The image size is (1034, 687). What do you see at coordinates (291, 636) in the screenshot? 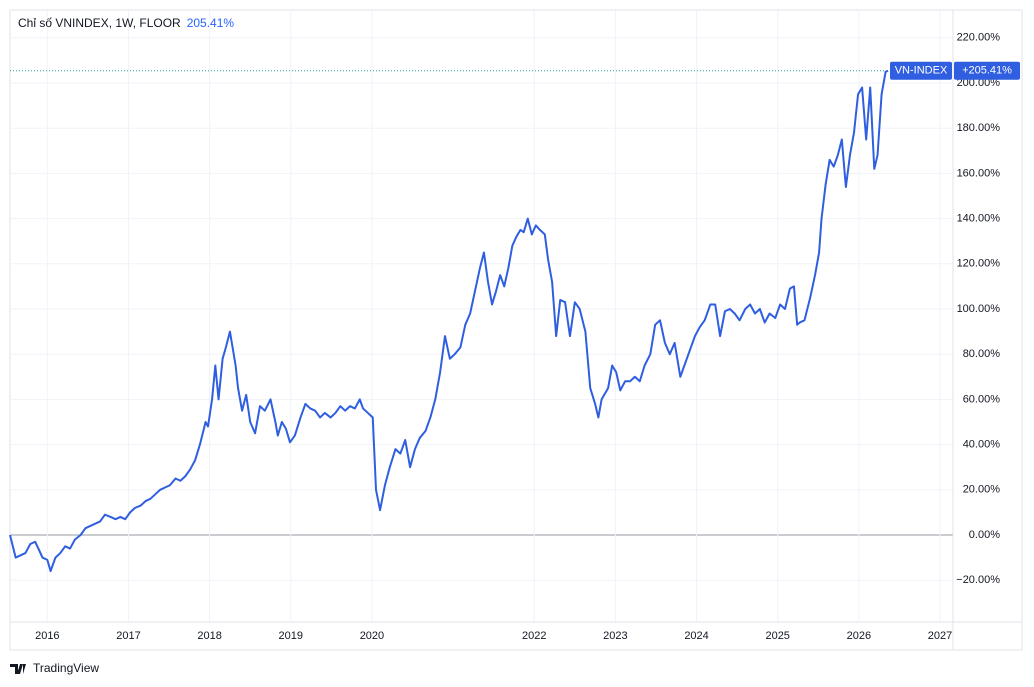
I see `x-tick-label: 2019` at bounding box center [291, 636].